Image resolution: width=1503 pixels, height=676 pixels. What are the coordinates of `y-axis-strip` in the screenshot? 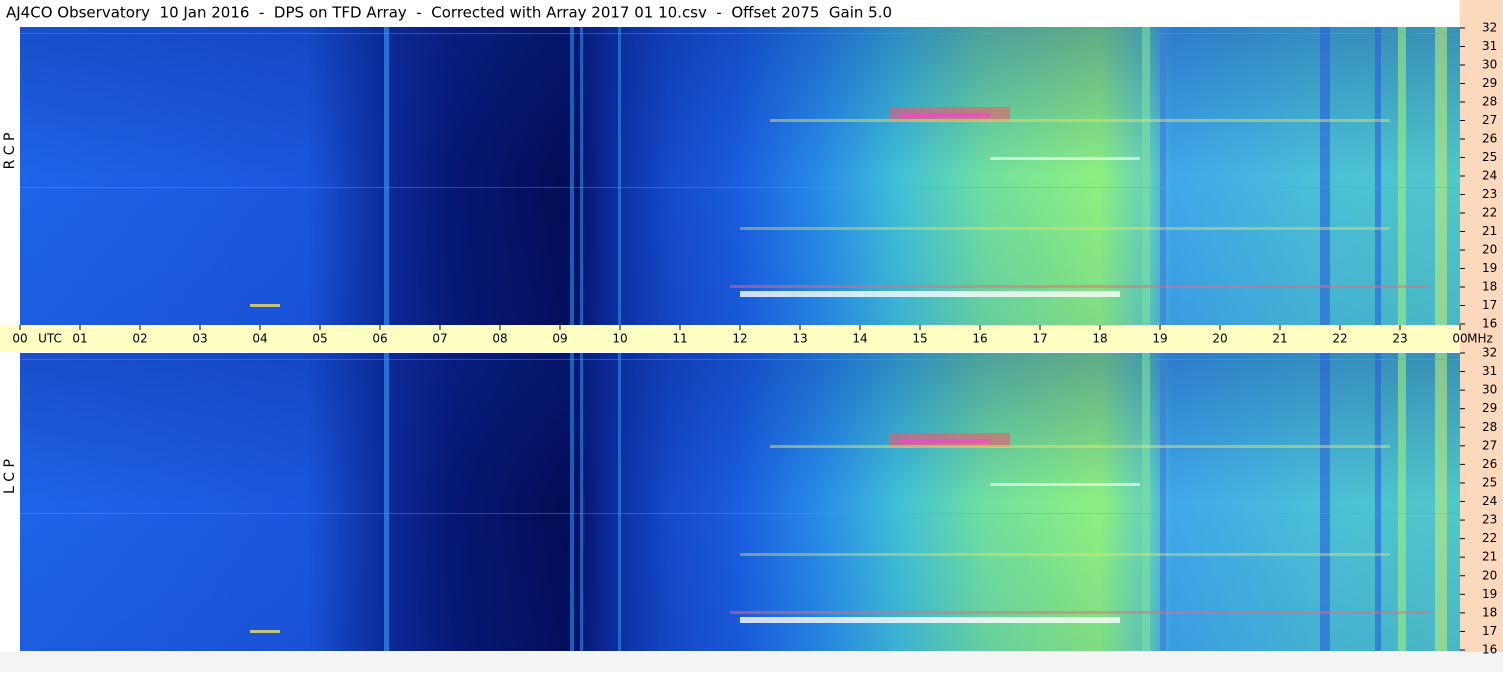 It's located at (1481, 326).